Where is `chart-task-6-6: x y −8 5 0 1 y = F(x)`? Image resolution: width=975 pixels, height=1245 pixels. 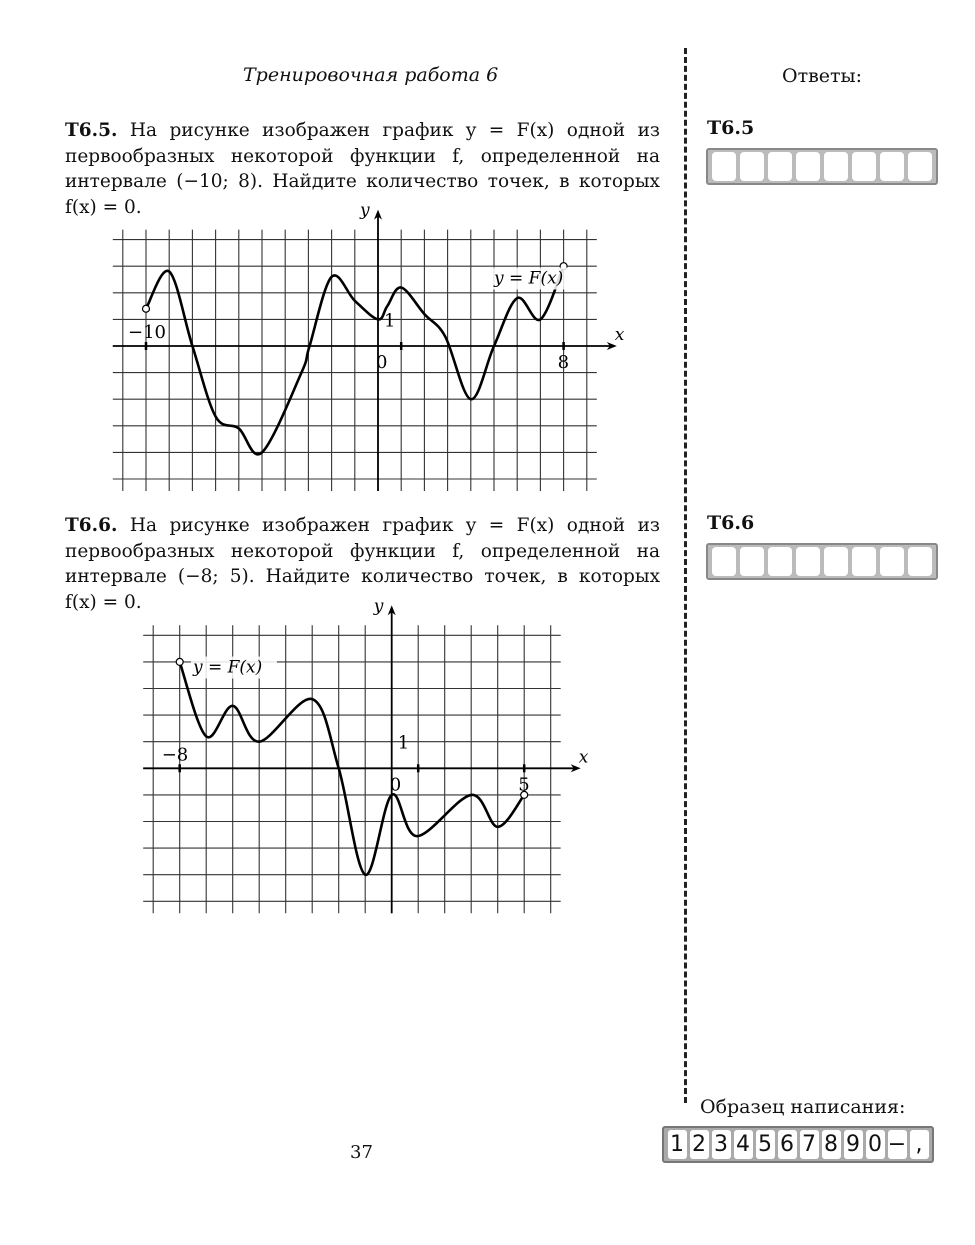 chart-task-6-6: x y −8 5 0 1 y = F(x) is located at coordinates (366, 755).